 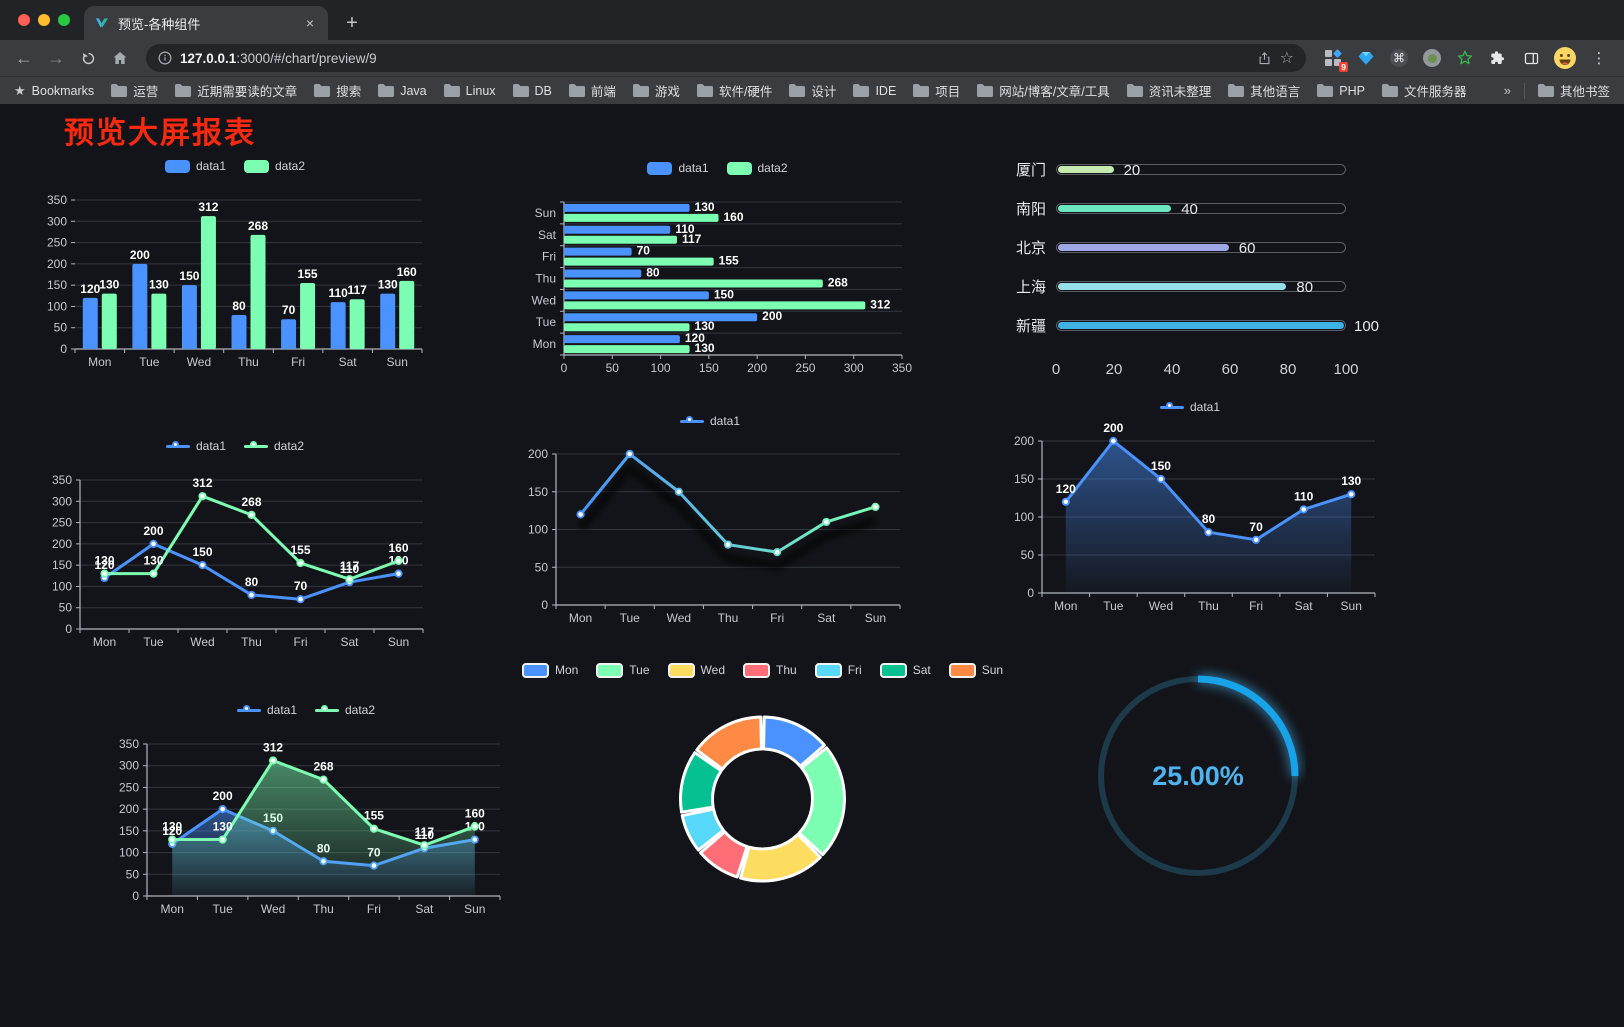 What do you see at coordinates (24, 57) in the screenshot?
I see `back-icon: ←` at bounding box center [24, 57].